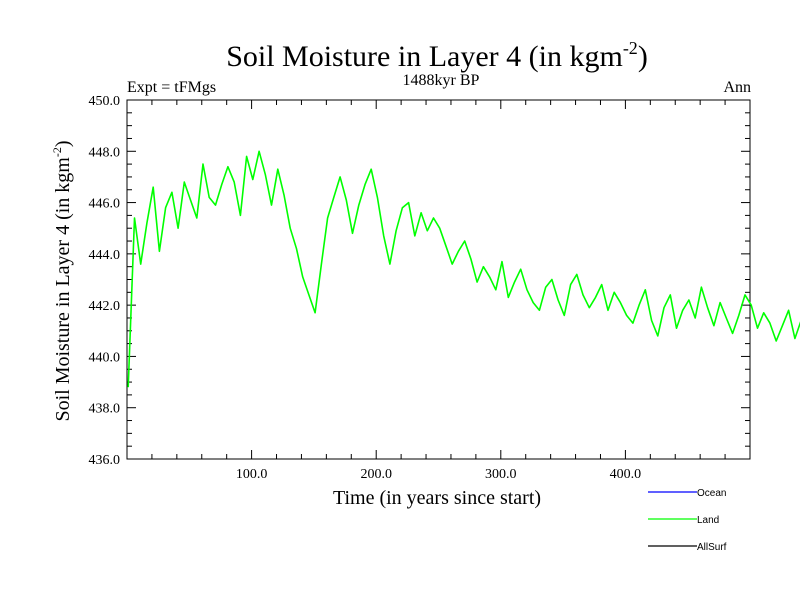 This screenshot has height=600, width=800. Describe the element at coordinates (643, 56) in the screenshot. I see `chart-title-close: )` at that location.